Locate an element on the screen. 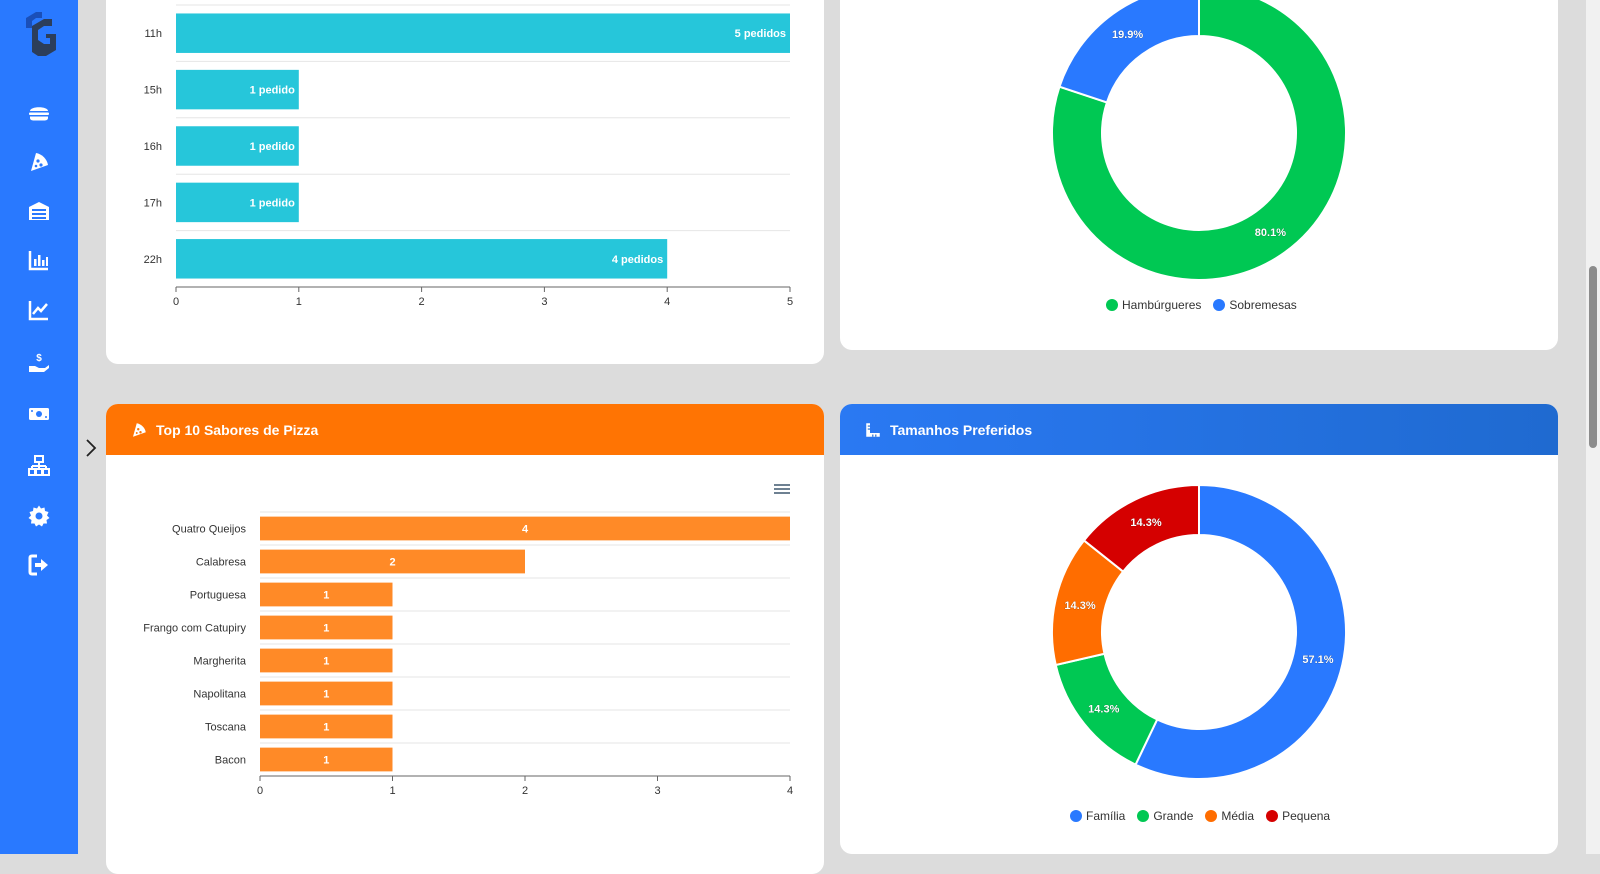  g-logo-icon is located at coordinates (41, 35).